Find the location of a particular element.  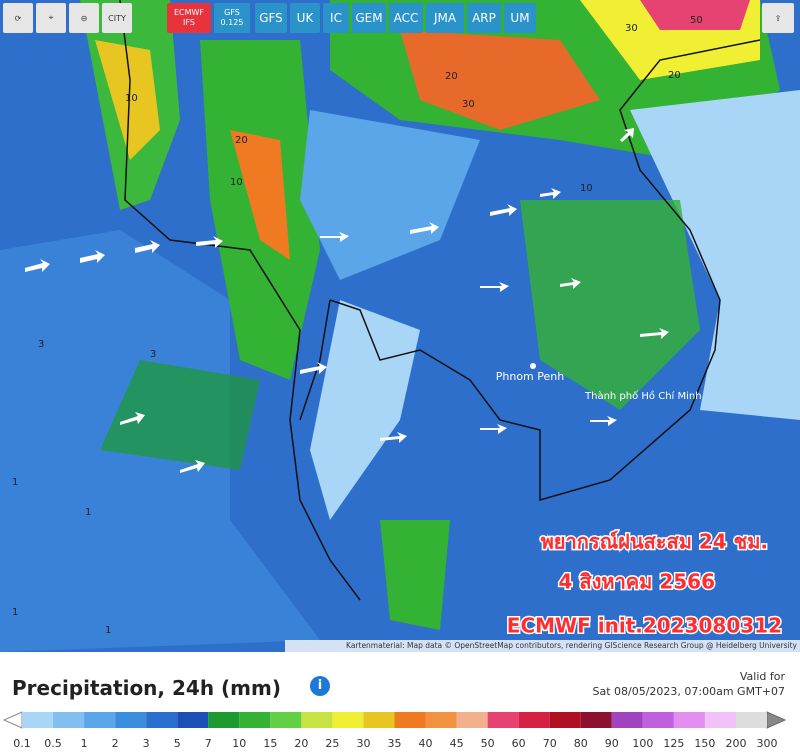

place-label: Phnom Penh is located at coordinates (530, 376).